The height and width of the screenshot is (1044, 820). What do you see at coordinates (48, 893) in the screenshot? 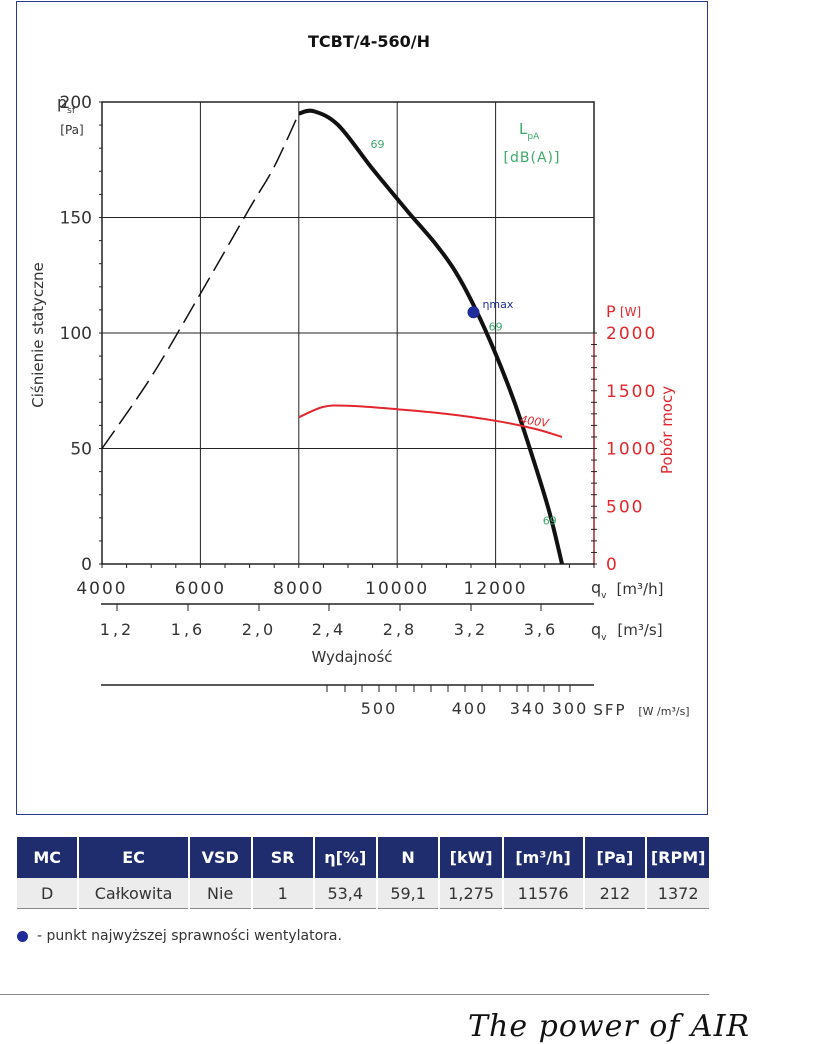
I see `cell-mc: D` at bounding box center [48, 893].